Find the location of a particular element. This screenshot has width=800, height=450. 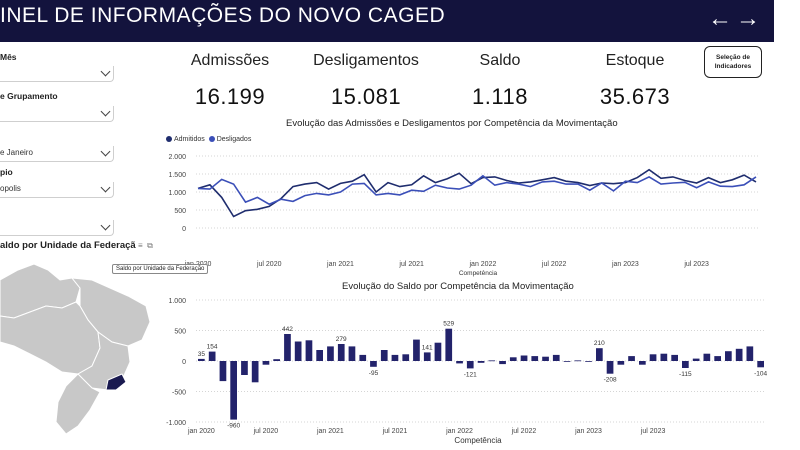

arrow-right-icon: → is located at coordinates (748, 18).